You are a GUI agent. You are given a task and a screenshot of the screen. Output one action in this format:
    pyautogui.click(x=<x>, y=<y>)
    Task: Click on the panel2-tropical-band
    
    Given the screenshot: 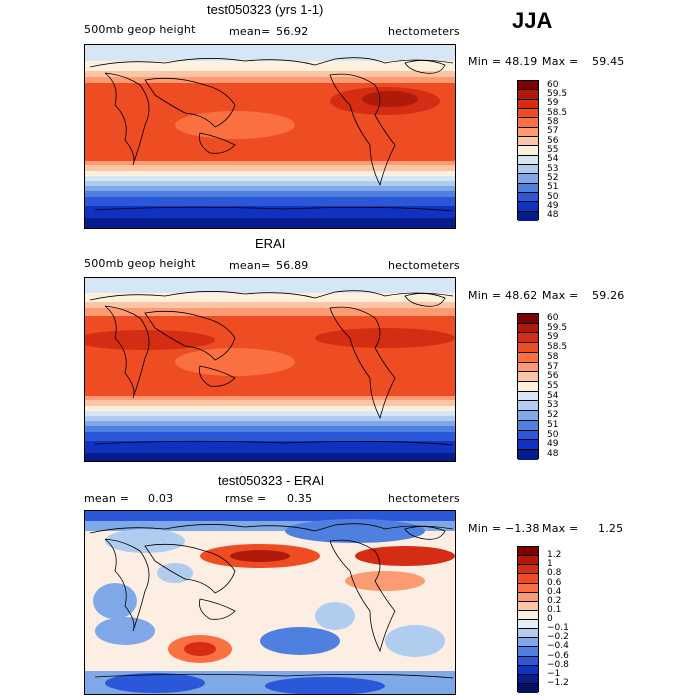 What is the action you would take?
    pyautogui.click(x=235, y=362)
    